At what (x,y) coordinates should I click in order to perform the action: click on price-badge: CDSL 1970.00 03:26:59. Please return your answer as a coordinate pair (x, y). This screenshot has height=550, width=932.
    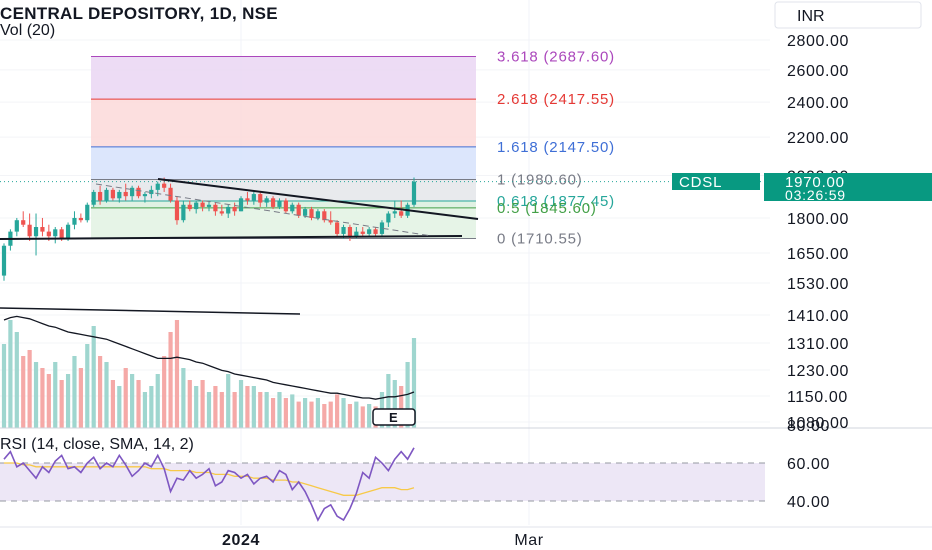
    Looking at the image, I should click on (802, 188).